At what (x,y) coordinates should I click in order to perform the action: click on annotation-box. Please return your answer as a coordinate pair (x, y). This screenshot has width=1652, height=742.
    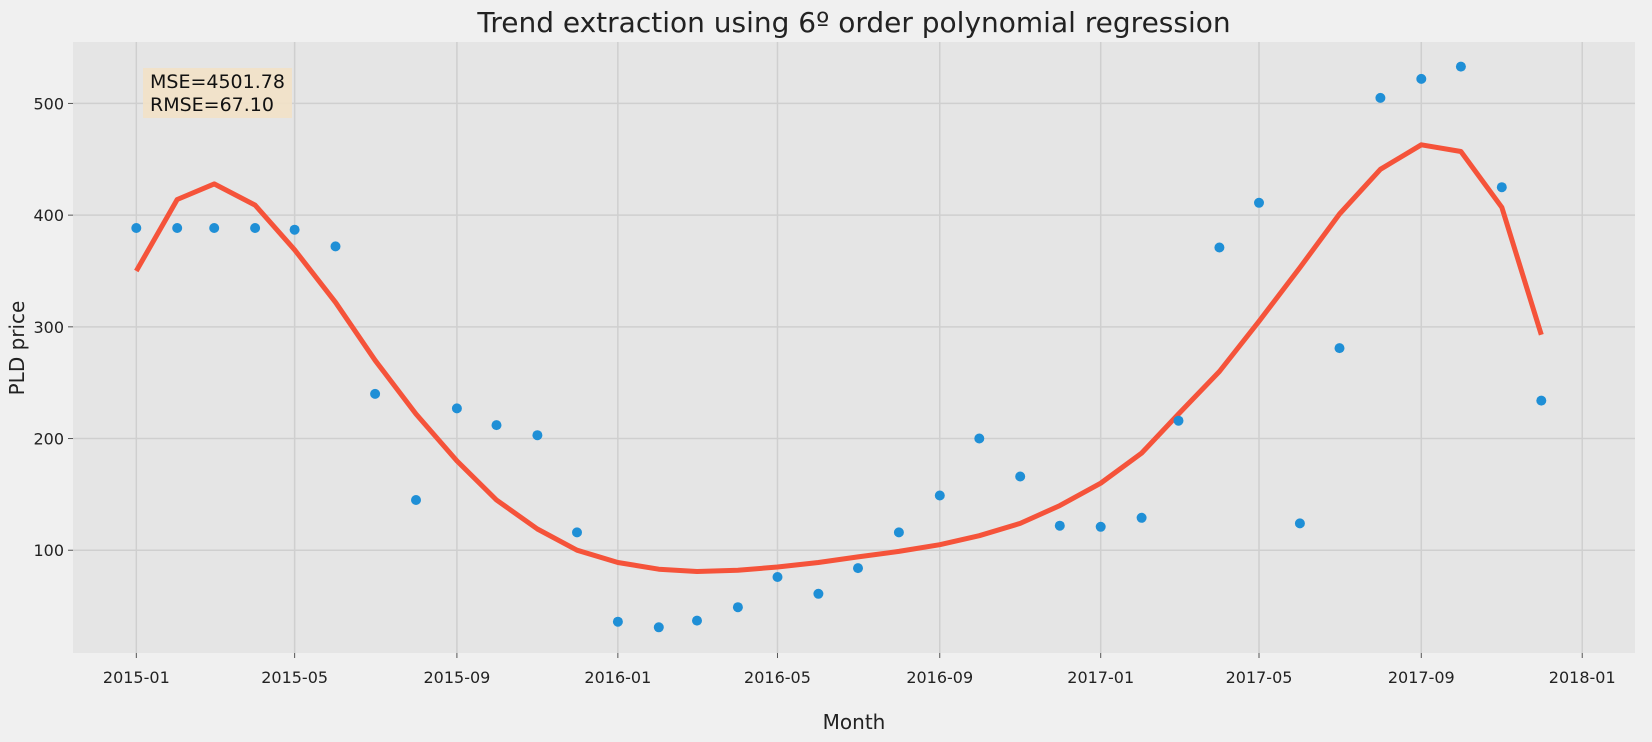
    Looking at the image, I should click on (217, 93).